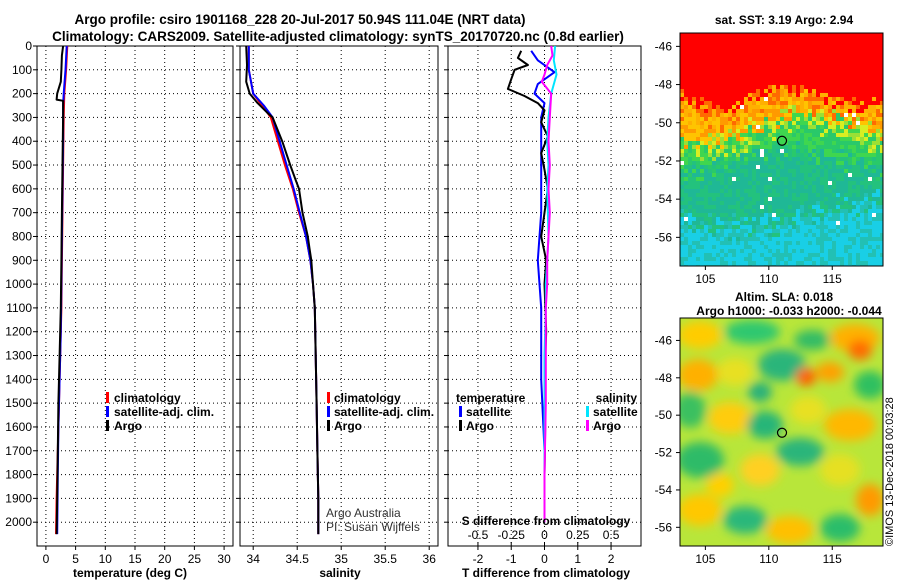  What do you see at coordinates (748, 162) in the screenshot?
I see `sst-ticks: 105 110 115-46-48-50-52-54-56` at bounding box center [748, 162].